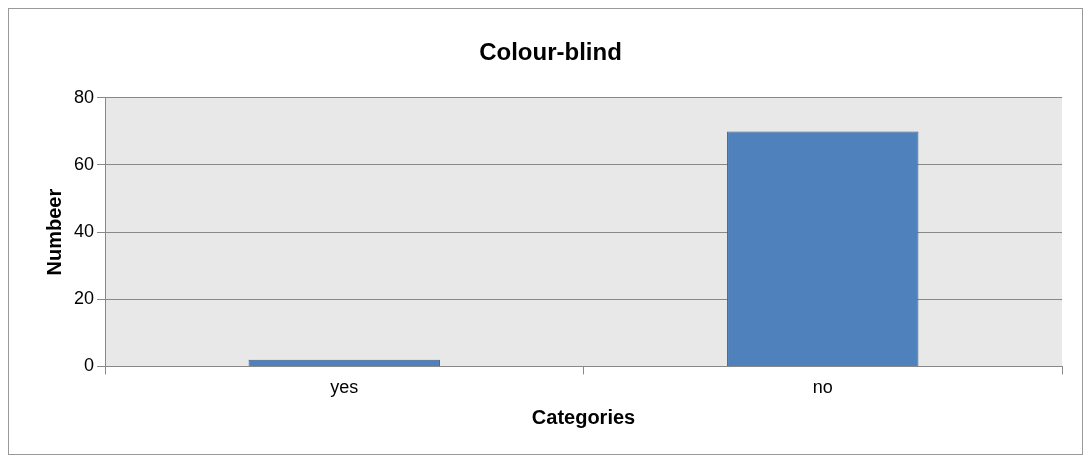 The image size is (1091, 463). What do you see at coordinates (550, 52) in the screenshot?
I see `chart-title: Colour-blind` at bounding box center [550, 52].